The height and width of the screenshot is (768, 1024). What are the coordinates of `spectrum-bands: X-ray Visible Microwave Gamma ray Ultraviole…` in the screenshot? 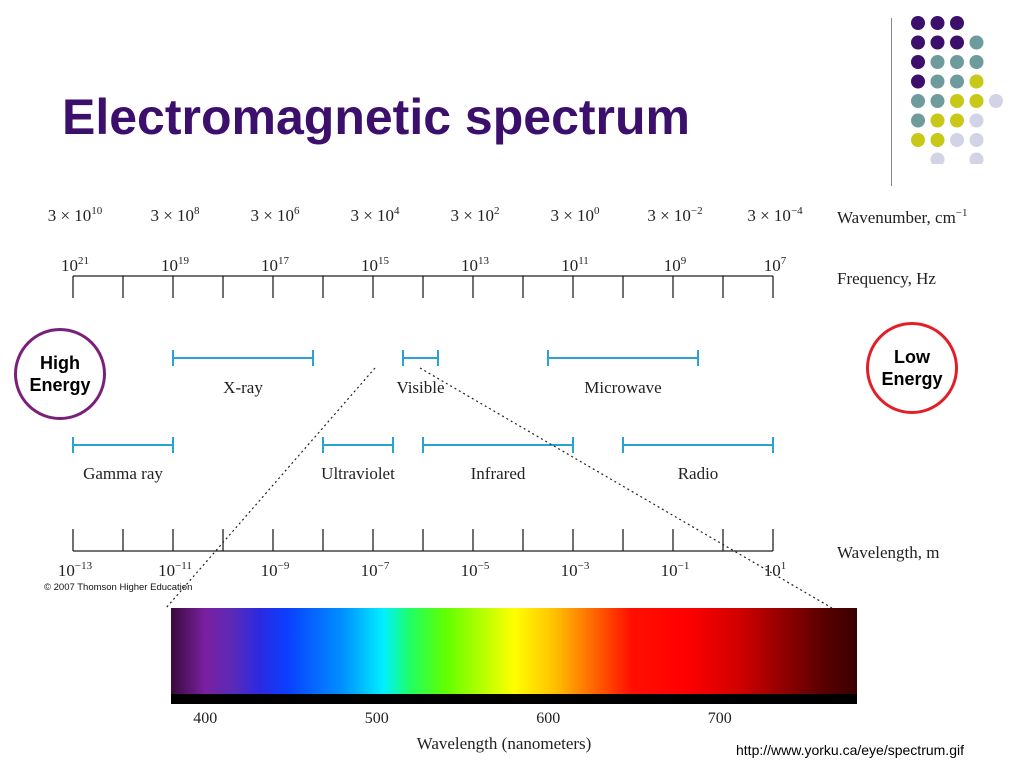 It's located at (423, 416).